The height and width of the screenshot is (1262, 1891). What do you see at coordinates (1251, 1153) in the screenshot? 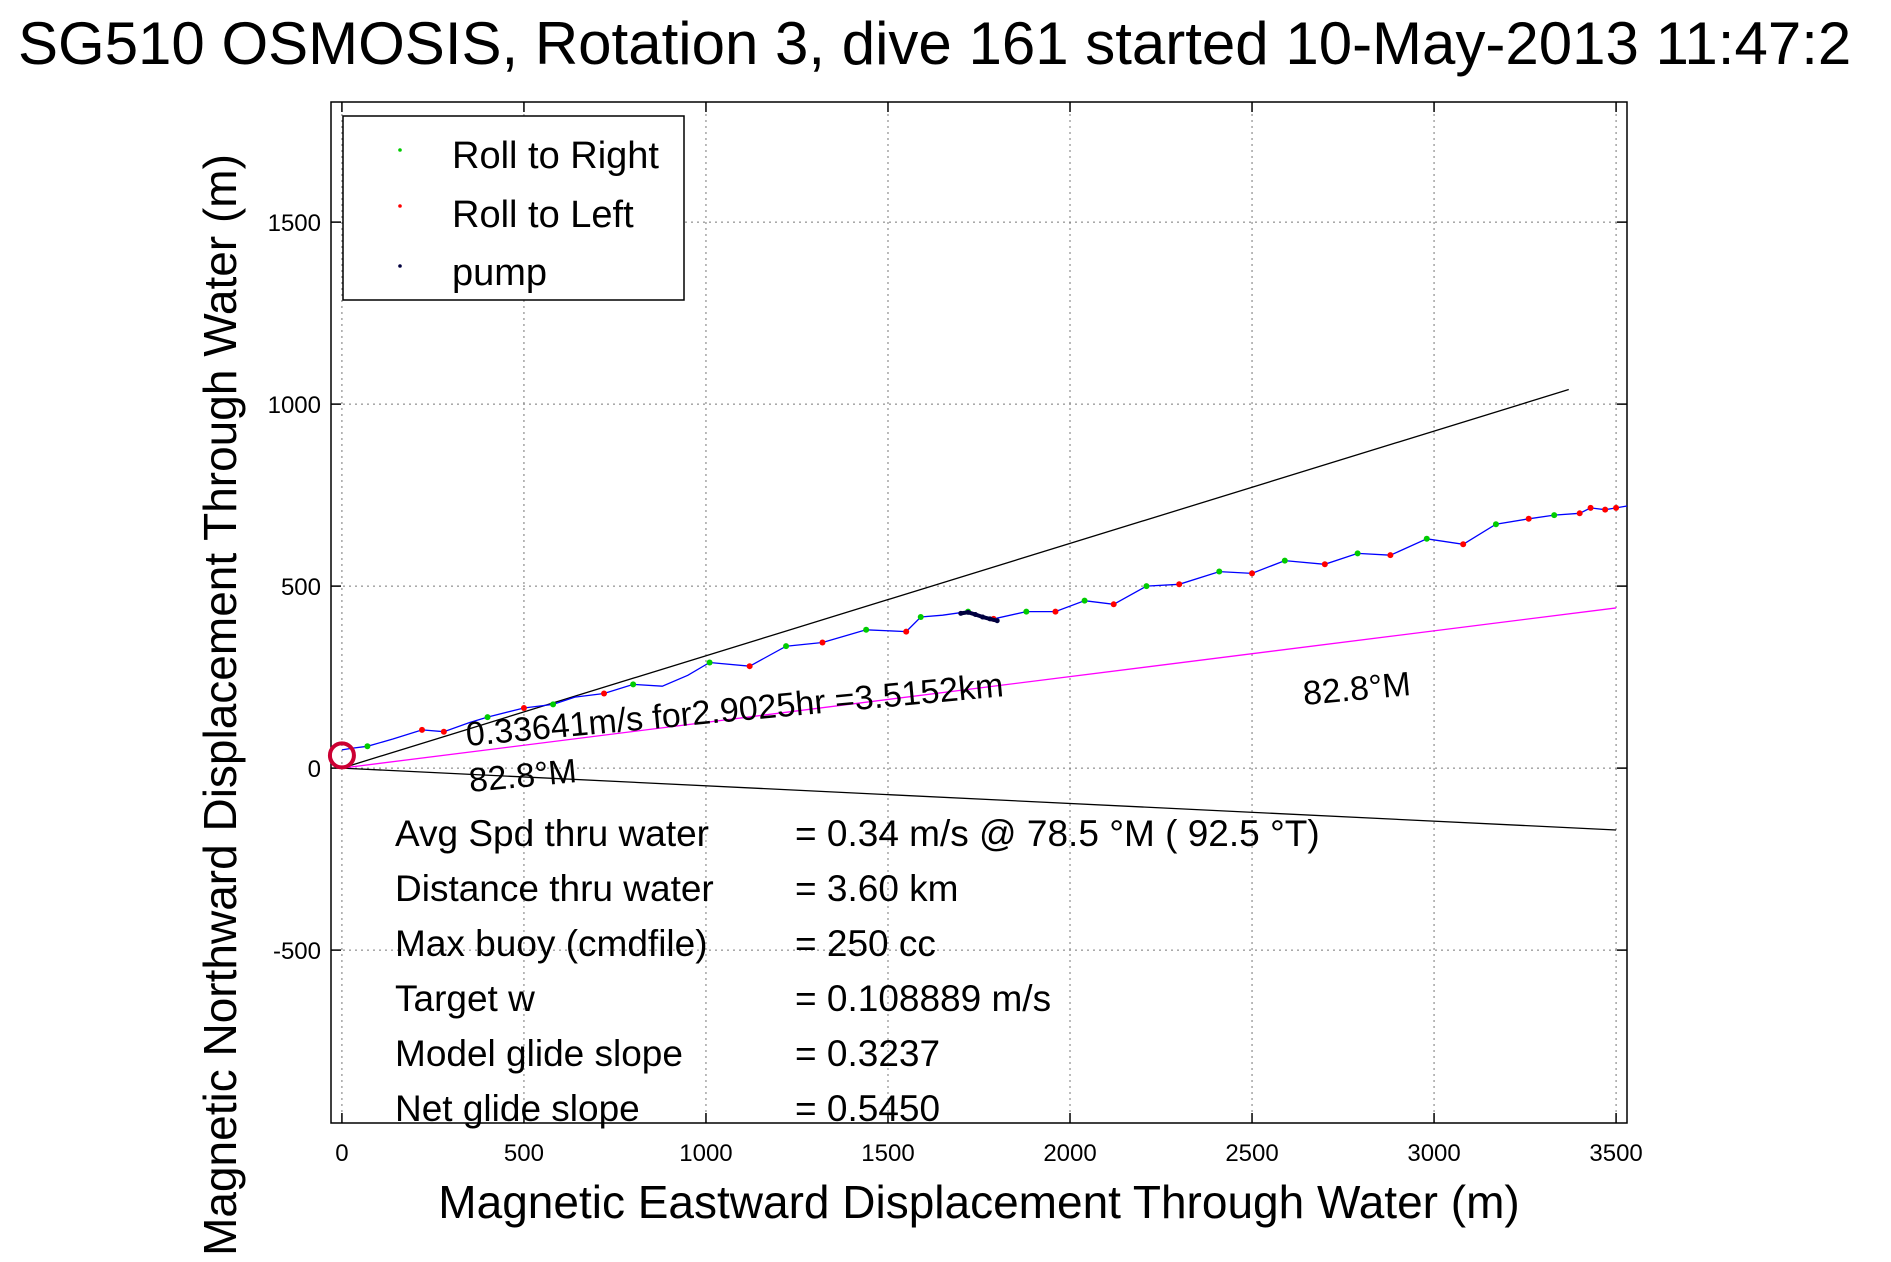
I see `x-tick-label: 2500` at bounding box center [1251, 1153].